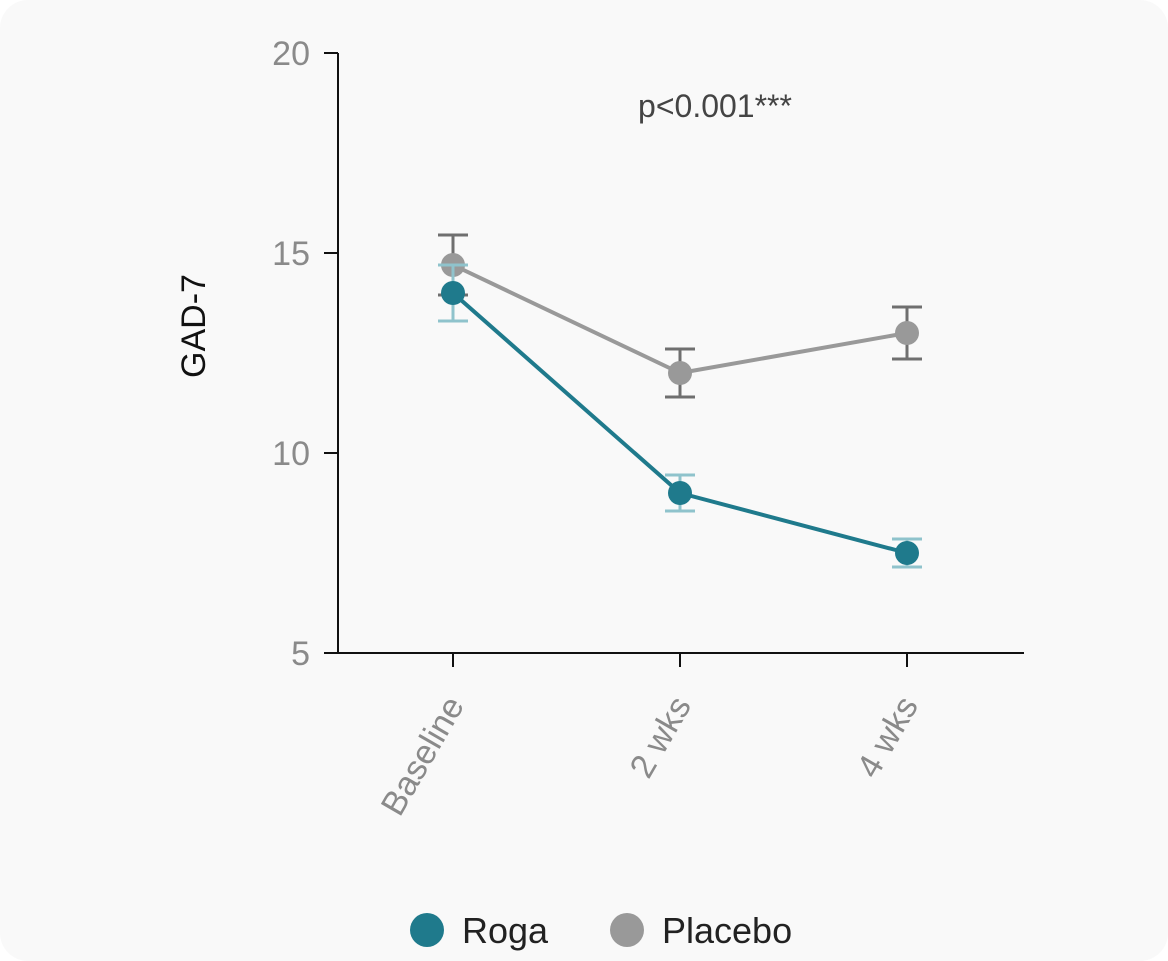  I want to click on y-axis-label: GAD-7, so click(194, 326).